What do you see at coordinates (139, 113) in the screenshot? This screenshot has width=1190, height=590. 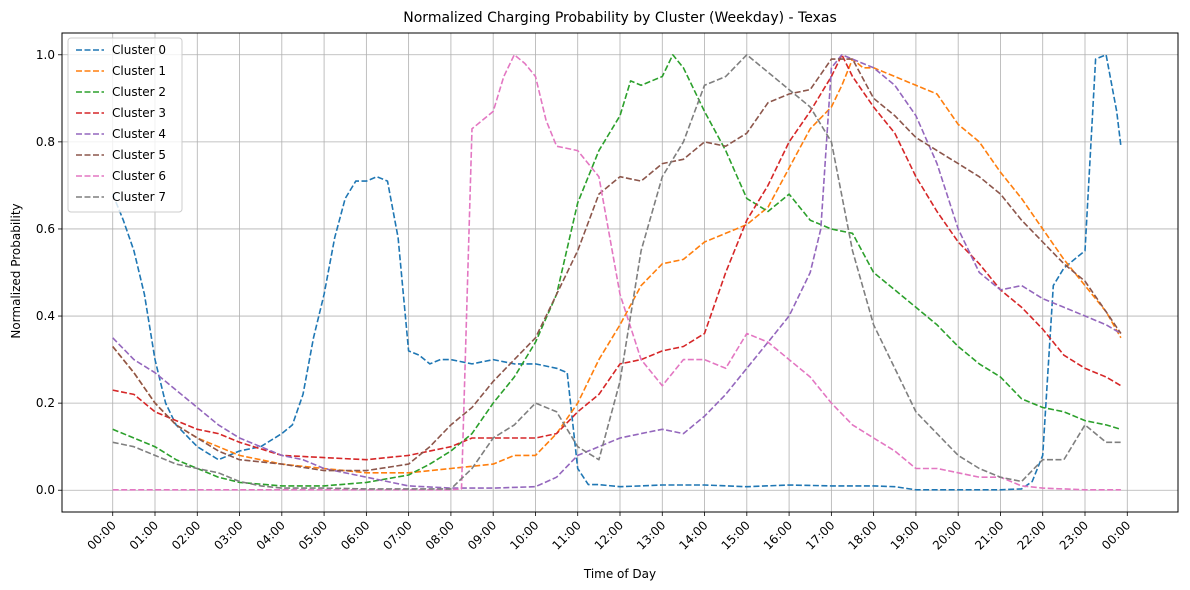 I see `legend-entry-label: Cluster 3` at bounding box center [139, 113].